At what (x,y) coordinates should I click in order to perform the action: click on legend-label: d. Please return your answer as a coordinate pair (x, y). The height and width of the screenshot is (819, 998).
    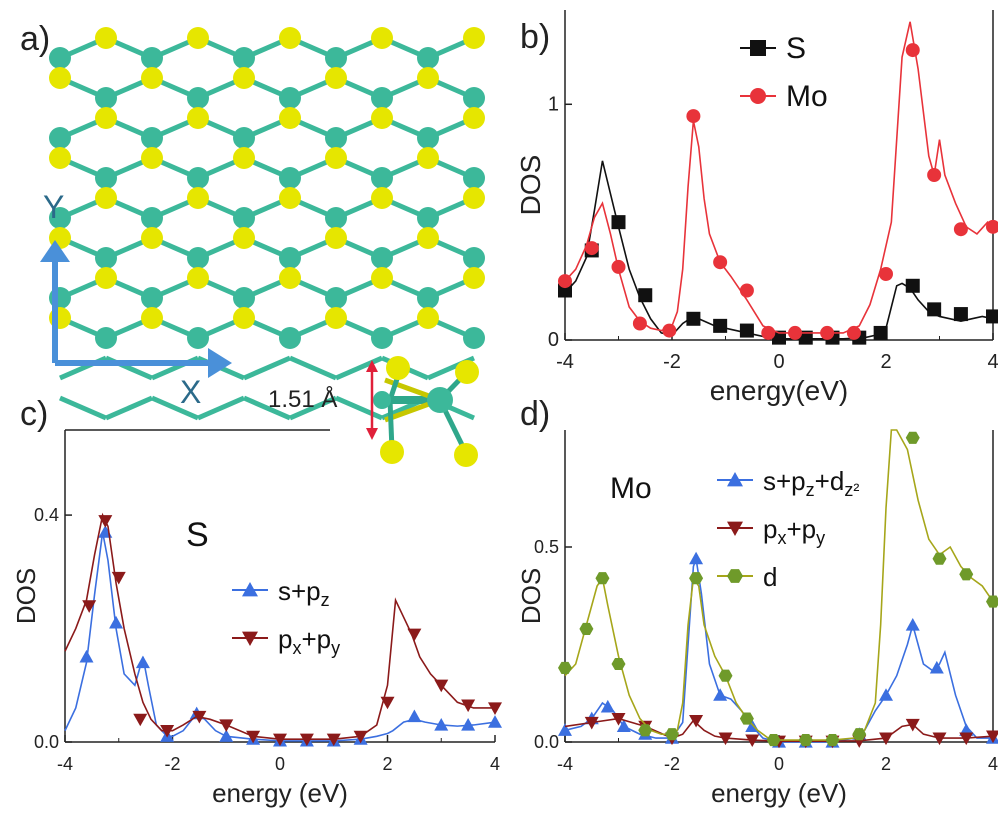
    Looking at the image, I should click on (770, 577).